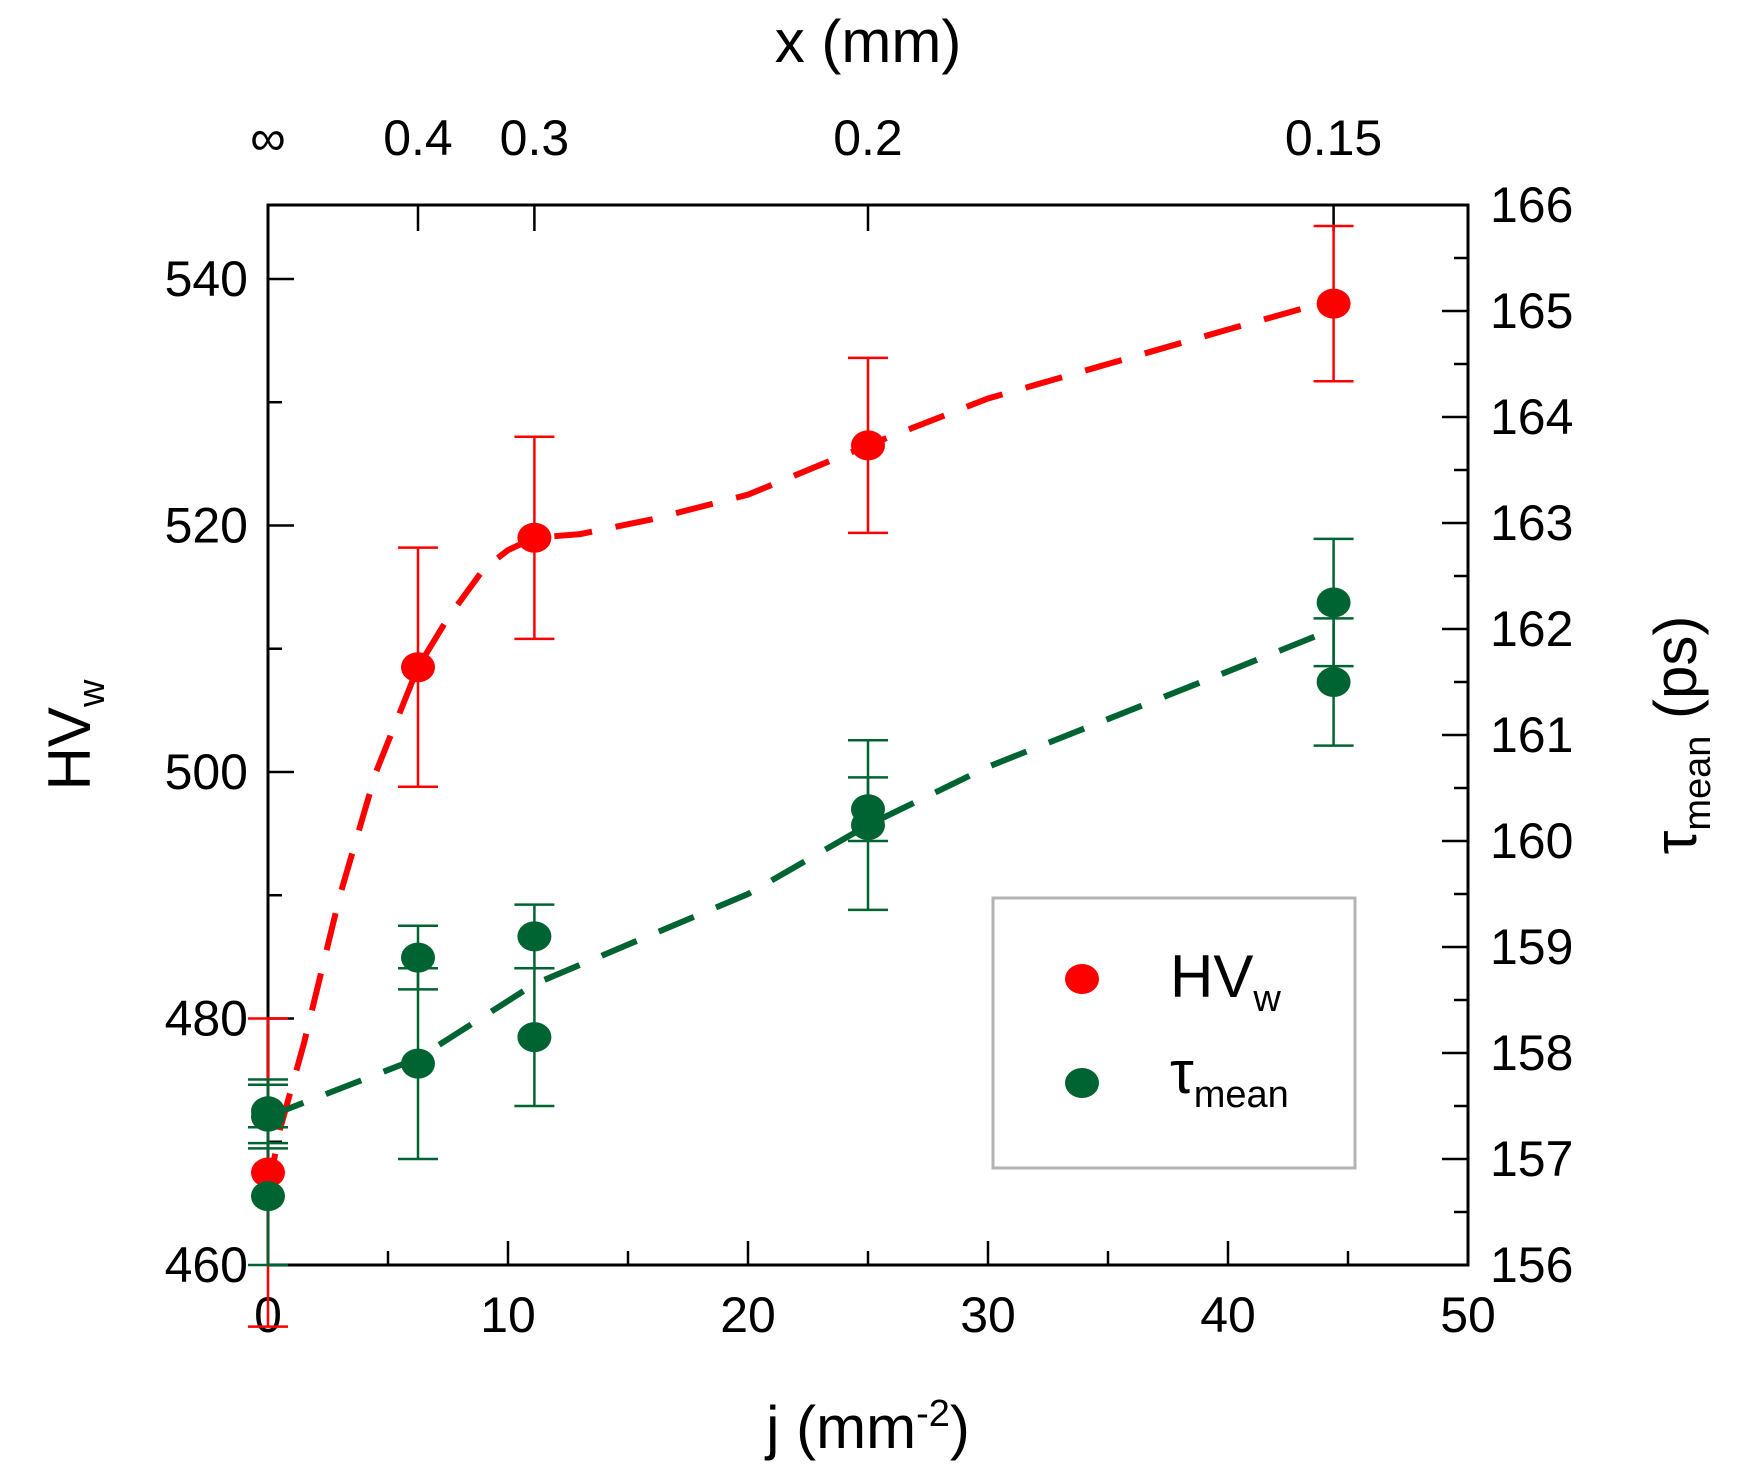 Image resolution: width=1738 pixels, height=1469 pixels. What do you see at coordinates (74, 734) in the screenshot?
I see `y-axis-title: HVw` at bounding box center [74, 734].